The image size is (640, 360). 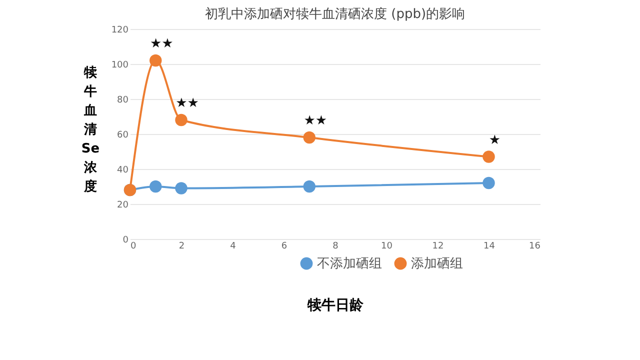 I want to click on x-tick-label: 6, so click(x=284, y=247).